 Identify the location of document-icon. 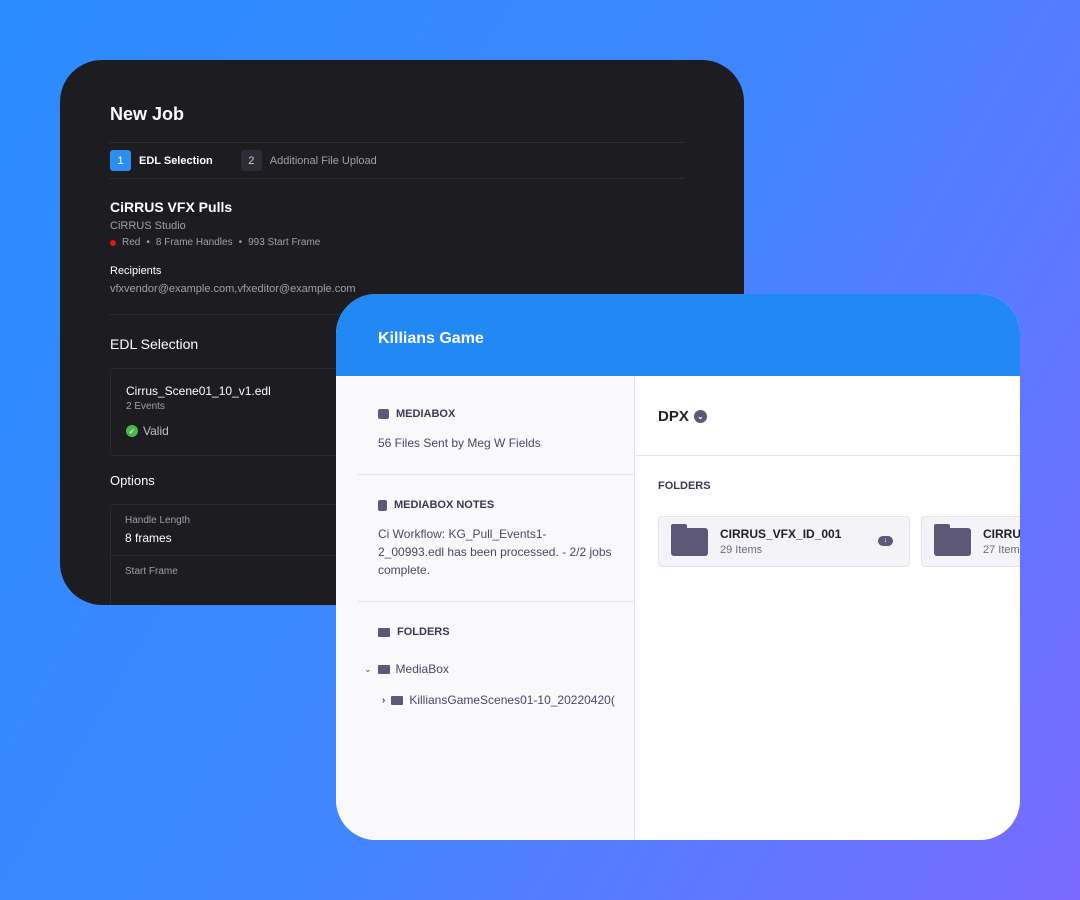
(382, 505).